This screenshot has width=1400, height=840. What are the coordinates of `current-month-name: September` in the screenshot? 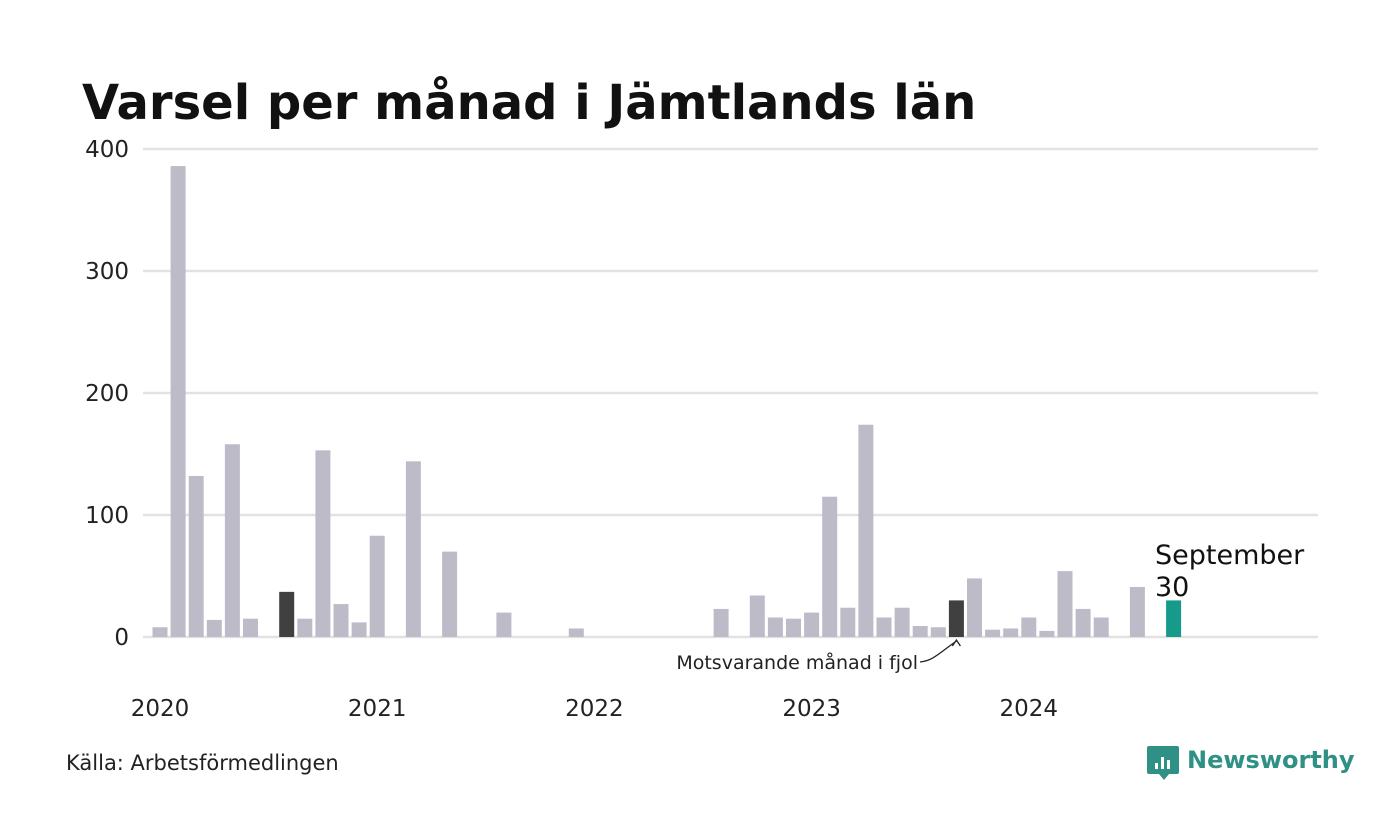 It's located at (1230, 555).